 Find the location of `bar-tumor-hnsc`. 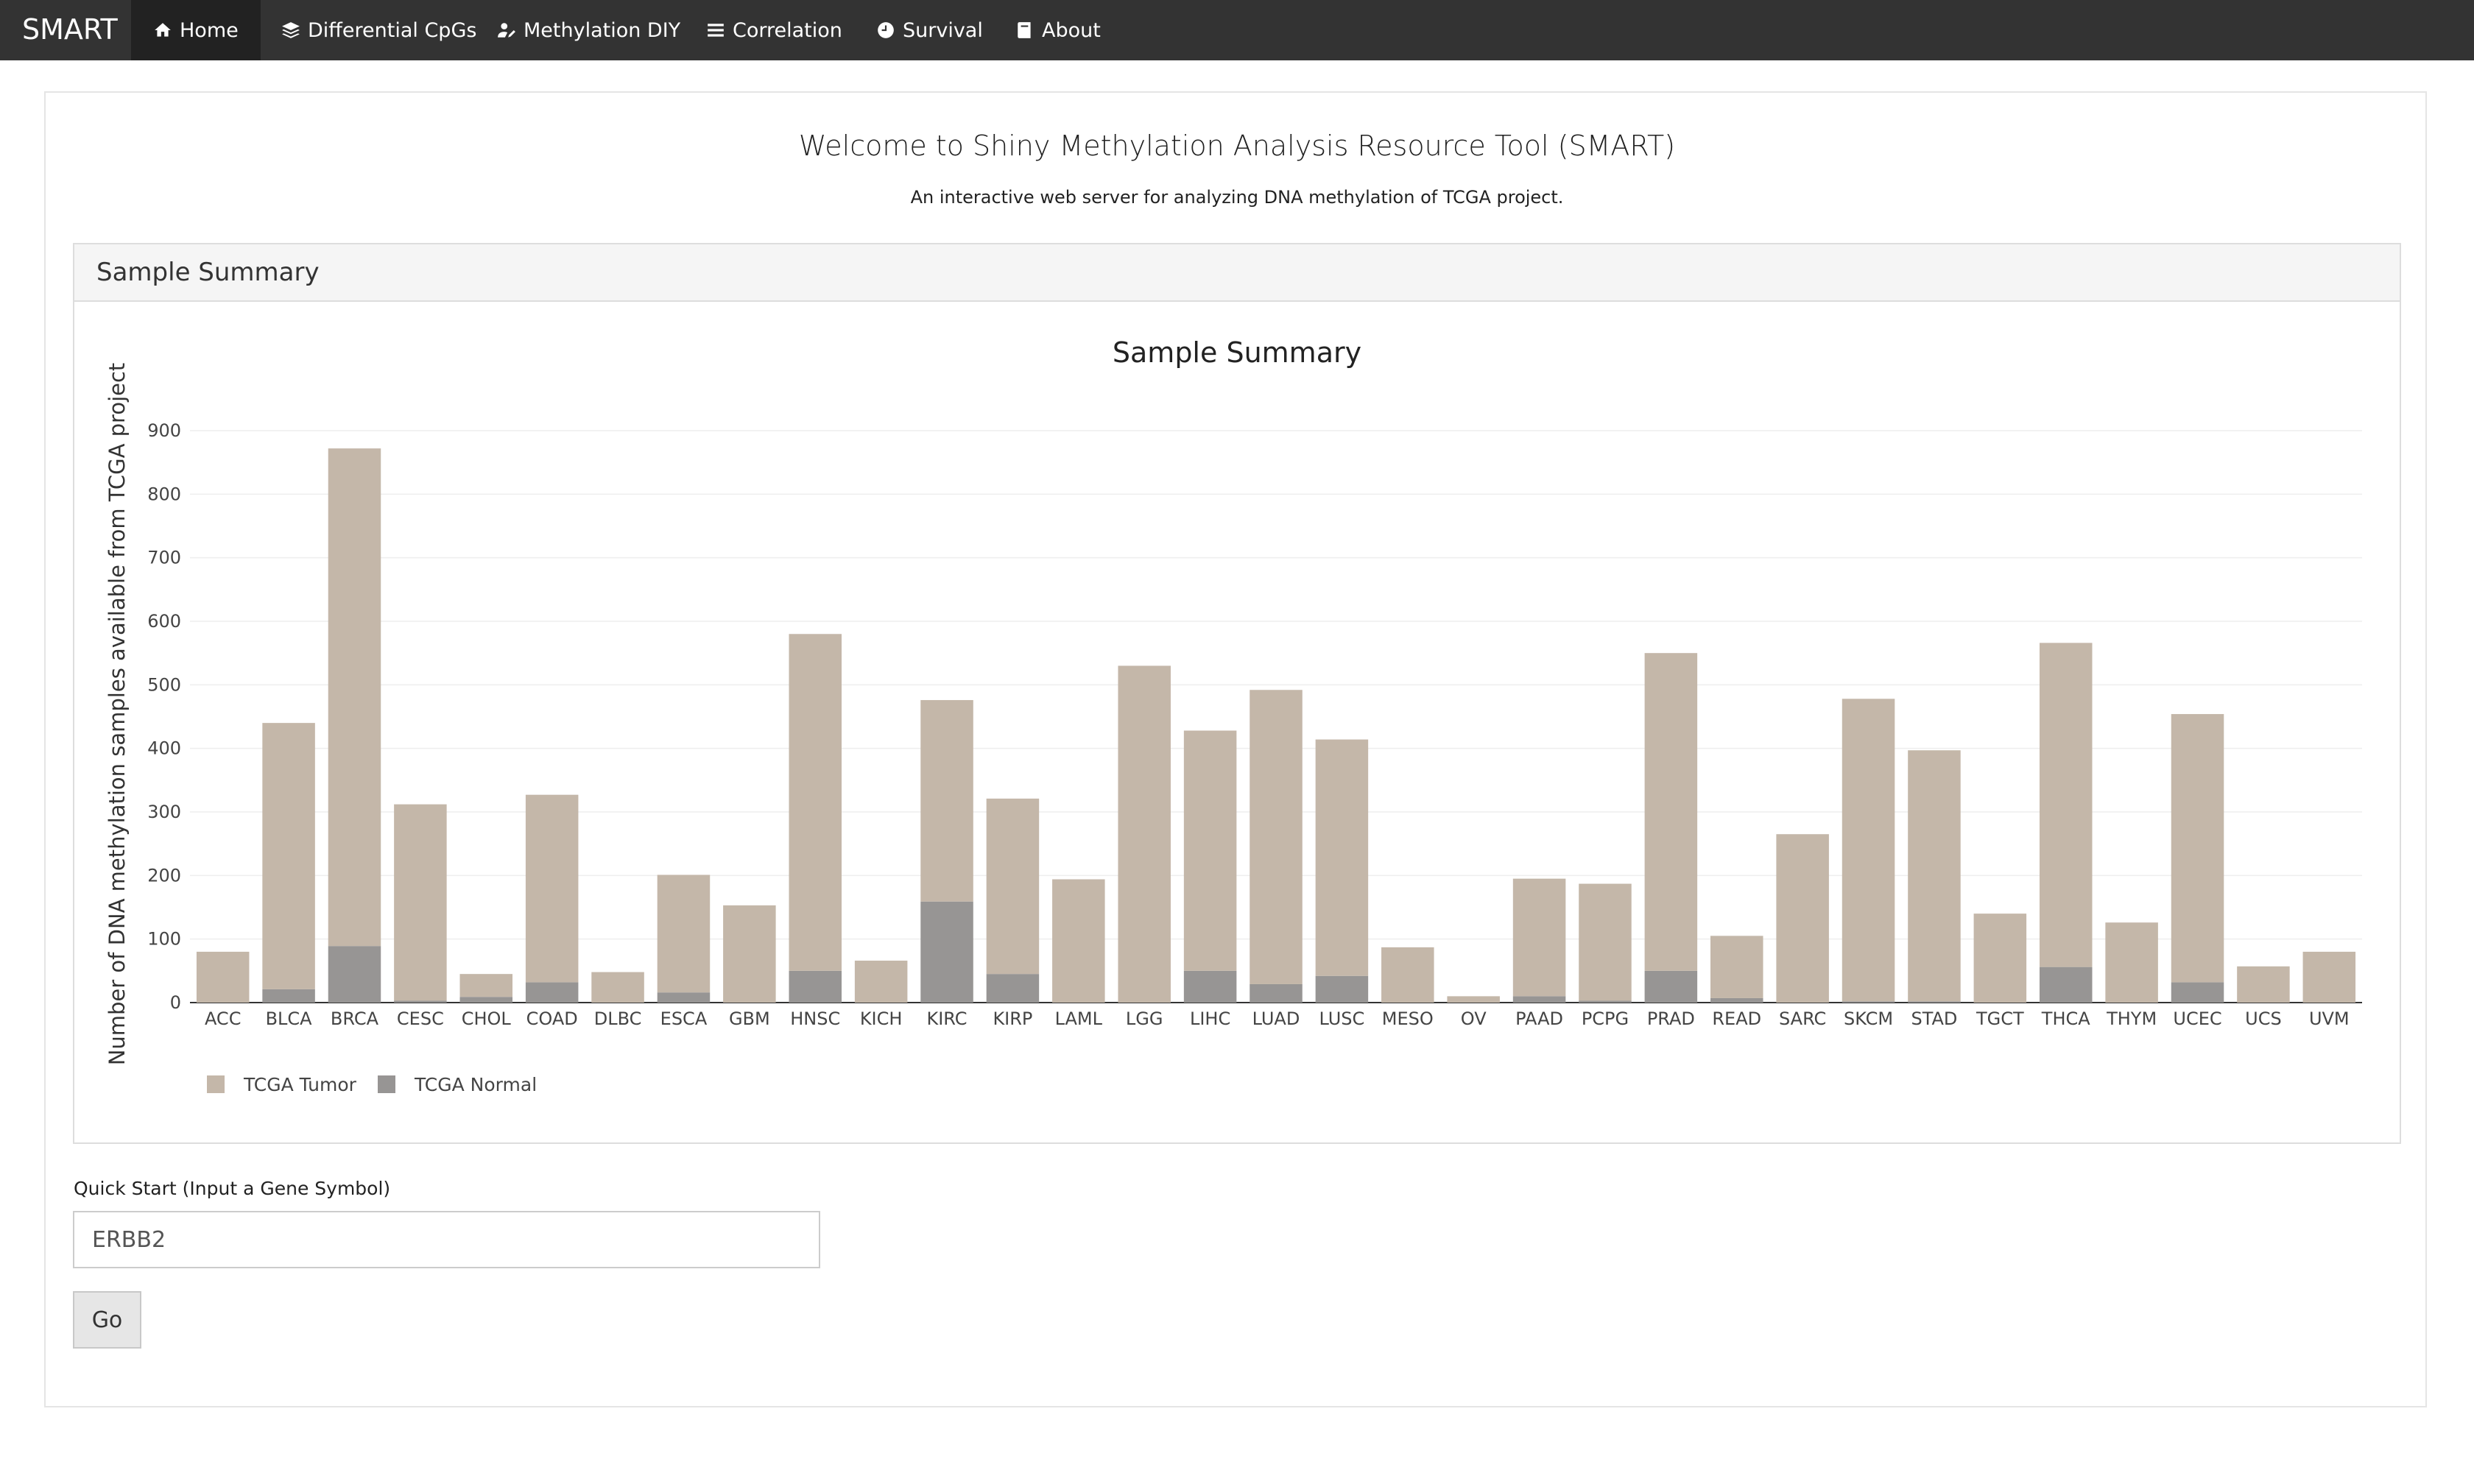

bar-tumor-hnsc is located at coordinates (815, 802).